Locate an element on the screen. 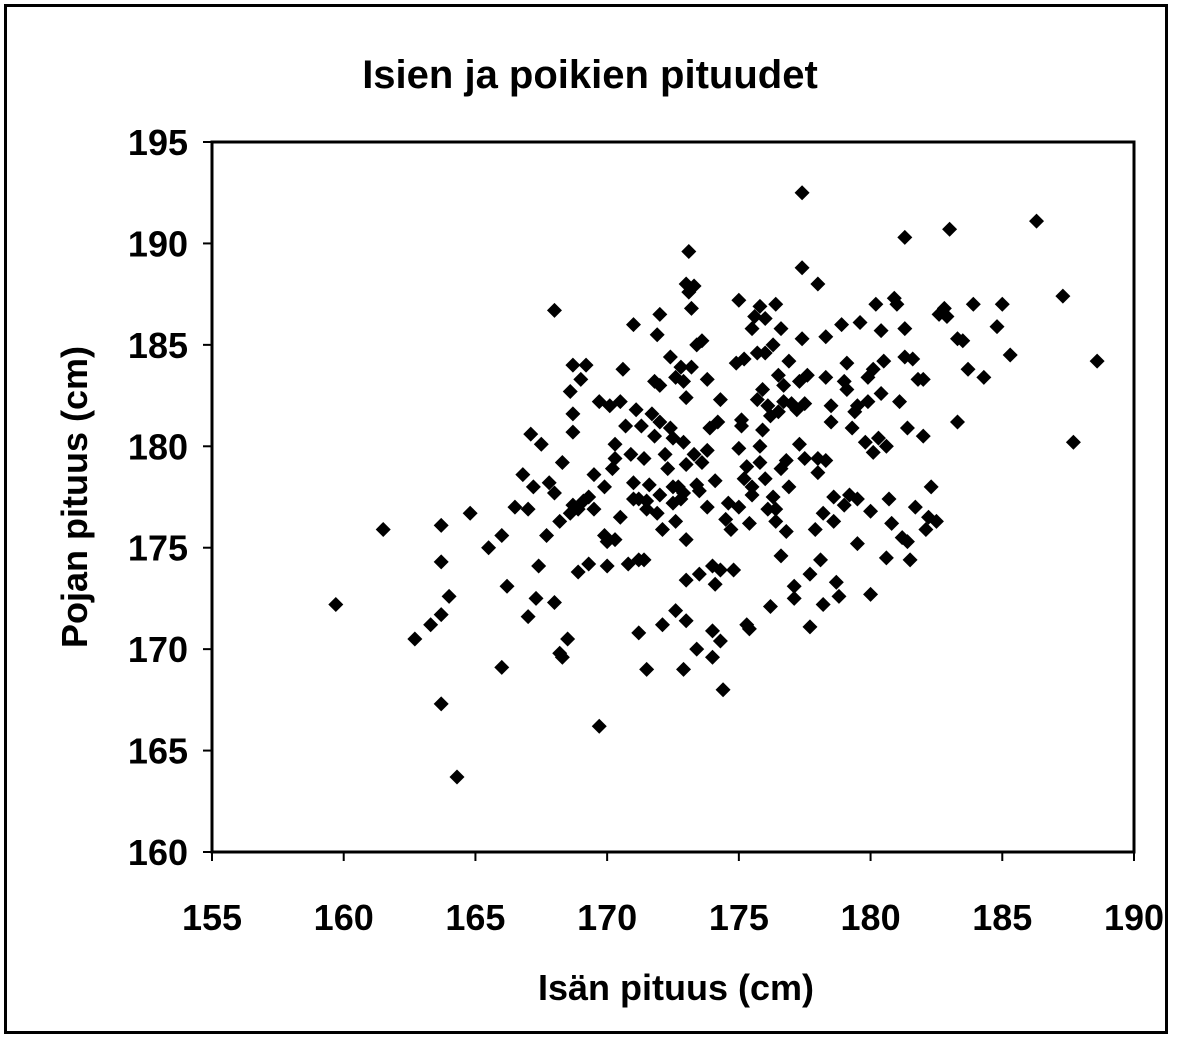  x-tick-label: 190 is located at coordinates (1134, 917).